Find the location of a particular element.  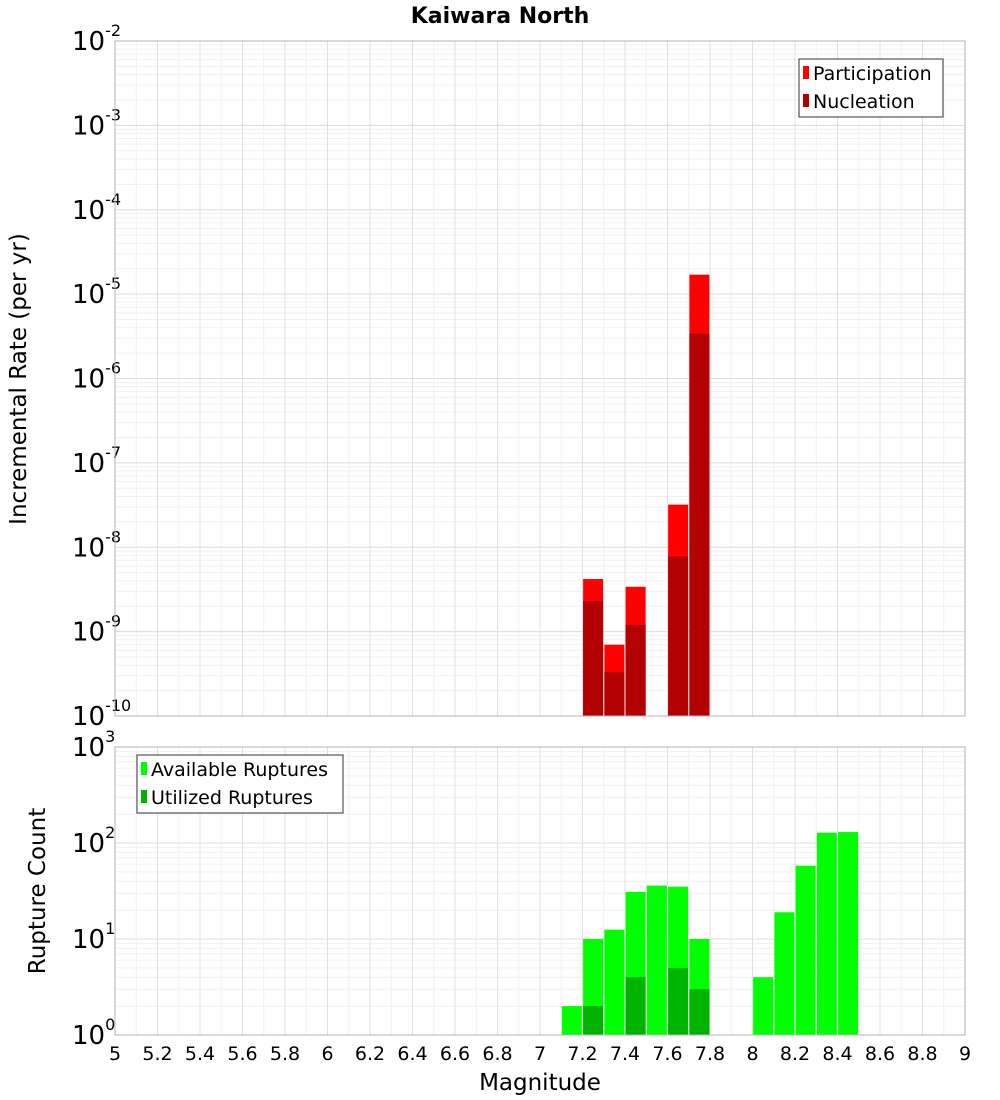

top-y-tick-label: 10⁻⁸ is located at coordinates (96, 545).